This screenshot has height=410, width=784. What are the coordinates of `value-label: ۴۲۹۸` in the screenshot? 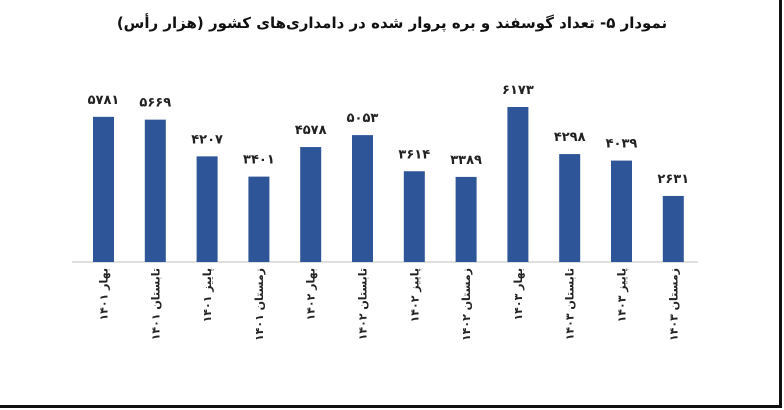 It's located at (570, 137).